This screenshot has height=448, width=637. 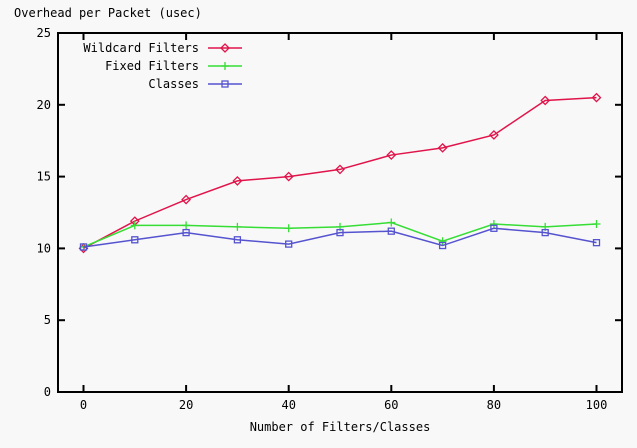 What do you see at coordinates (494, 405) in the screenshot?
I see `x-tick-label: 80` at bounding box center [494, 405].